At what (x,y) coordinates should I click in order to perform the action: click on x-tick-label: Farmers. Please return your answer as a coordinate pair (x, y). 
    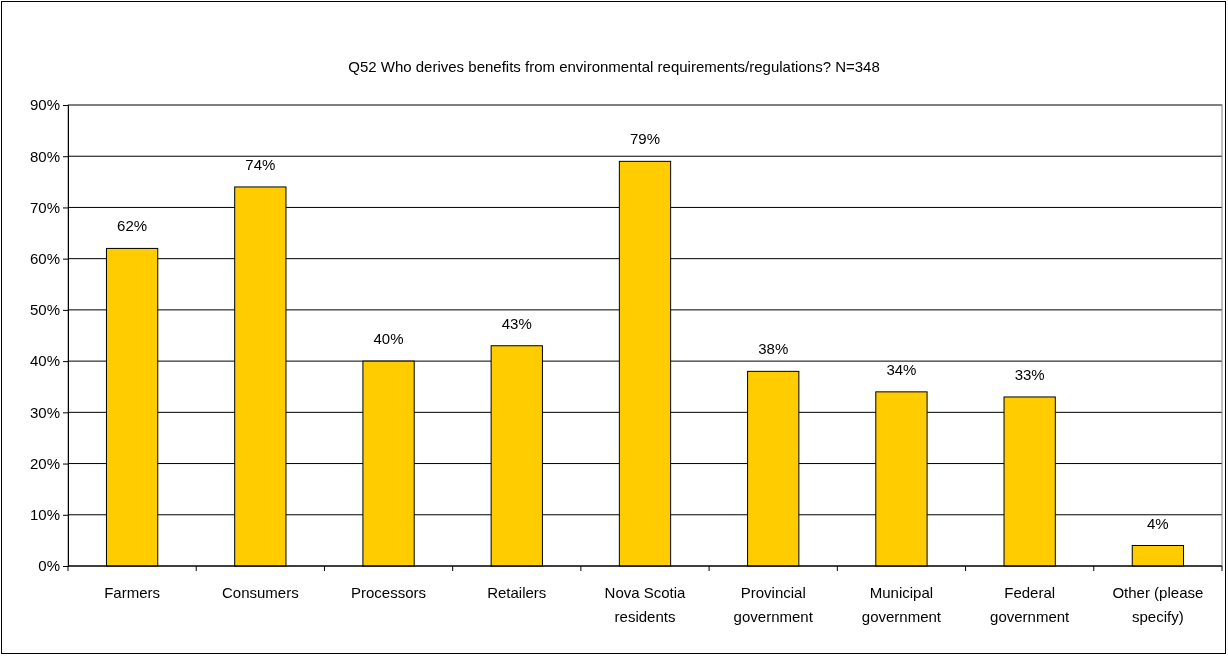
    Looking at the image, I should click on (132, 592).